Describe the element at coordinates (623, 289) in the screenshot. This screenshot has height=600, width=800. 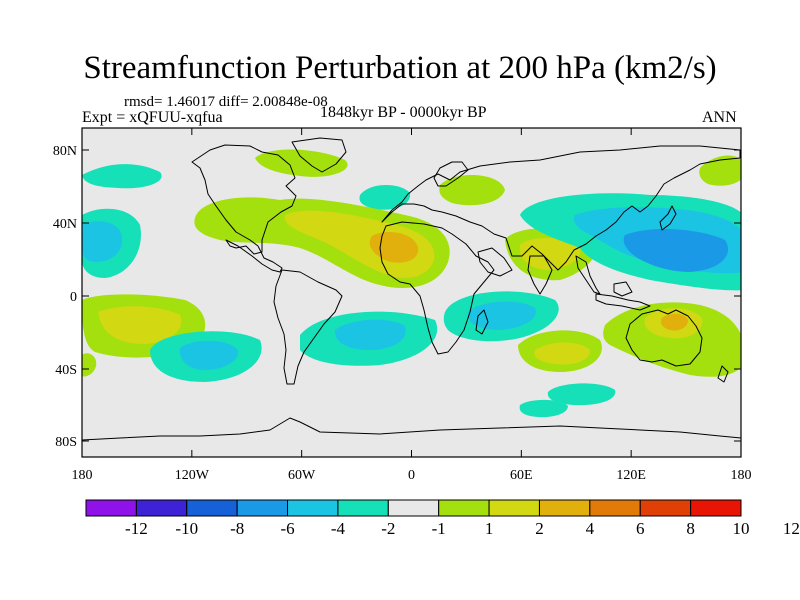
I see `coastline-borneo` at that location.